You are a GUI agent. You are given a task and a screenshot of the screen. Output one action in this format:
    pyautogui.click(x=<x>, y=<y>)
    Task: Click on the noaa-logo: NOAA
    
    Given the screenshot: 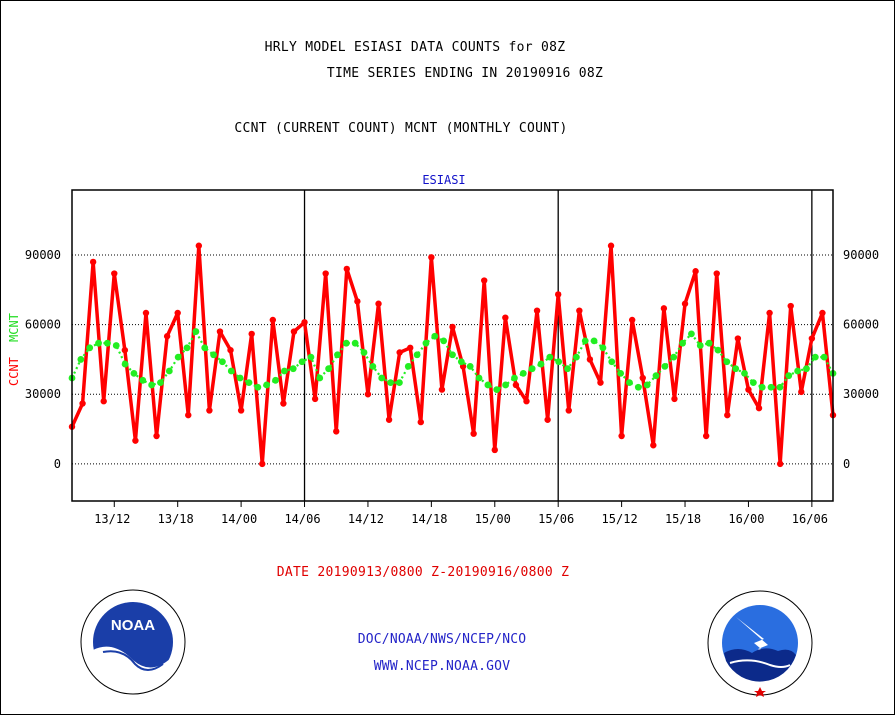 What is the action you would take?
    pyautogui.click(x=133, y=642)
    